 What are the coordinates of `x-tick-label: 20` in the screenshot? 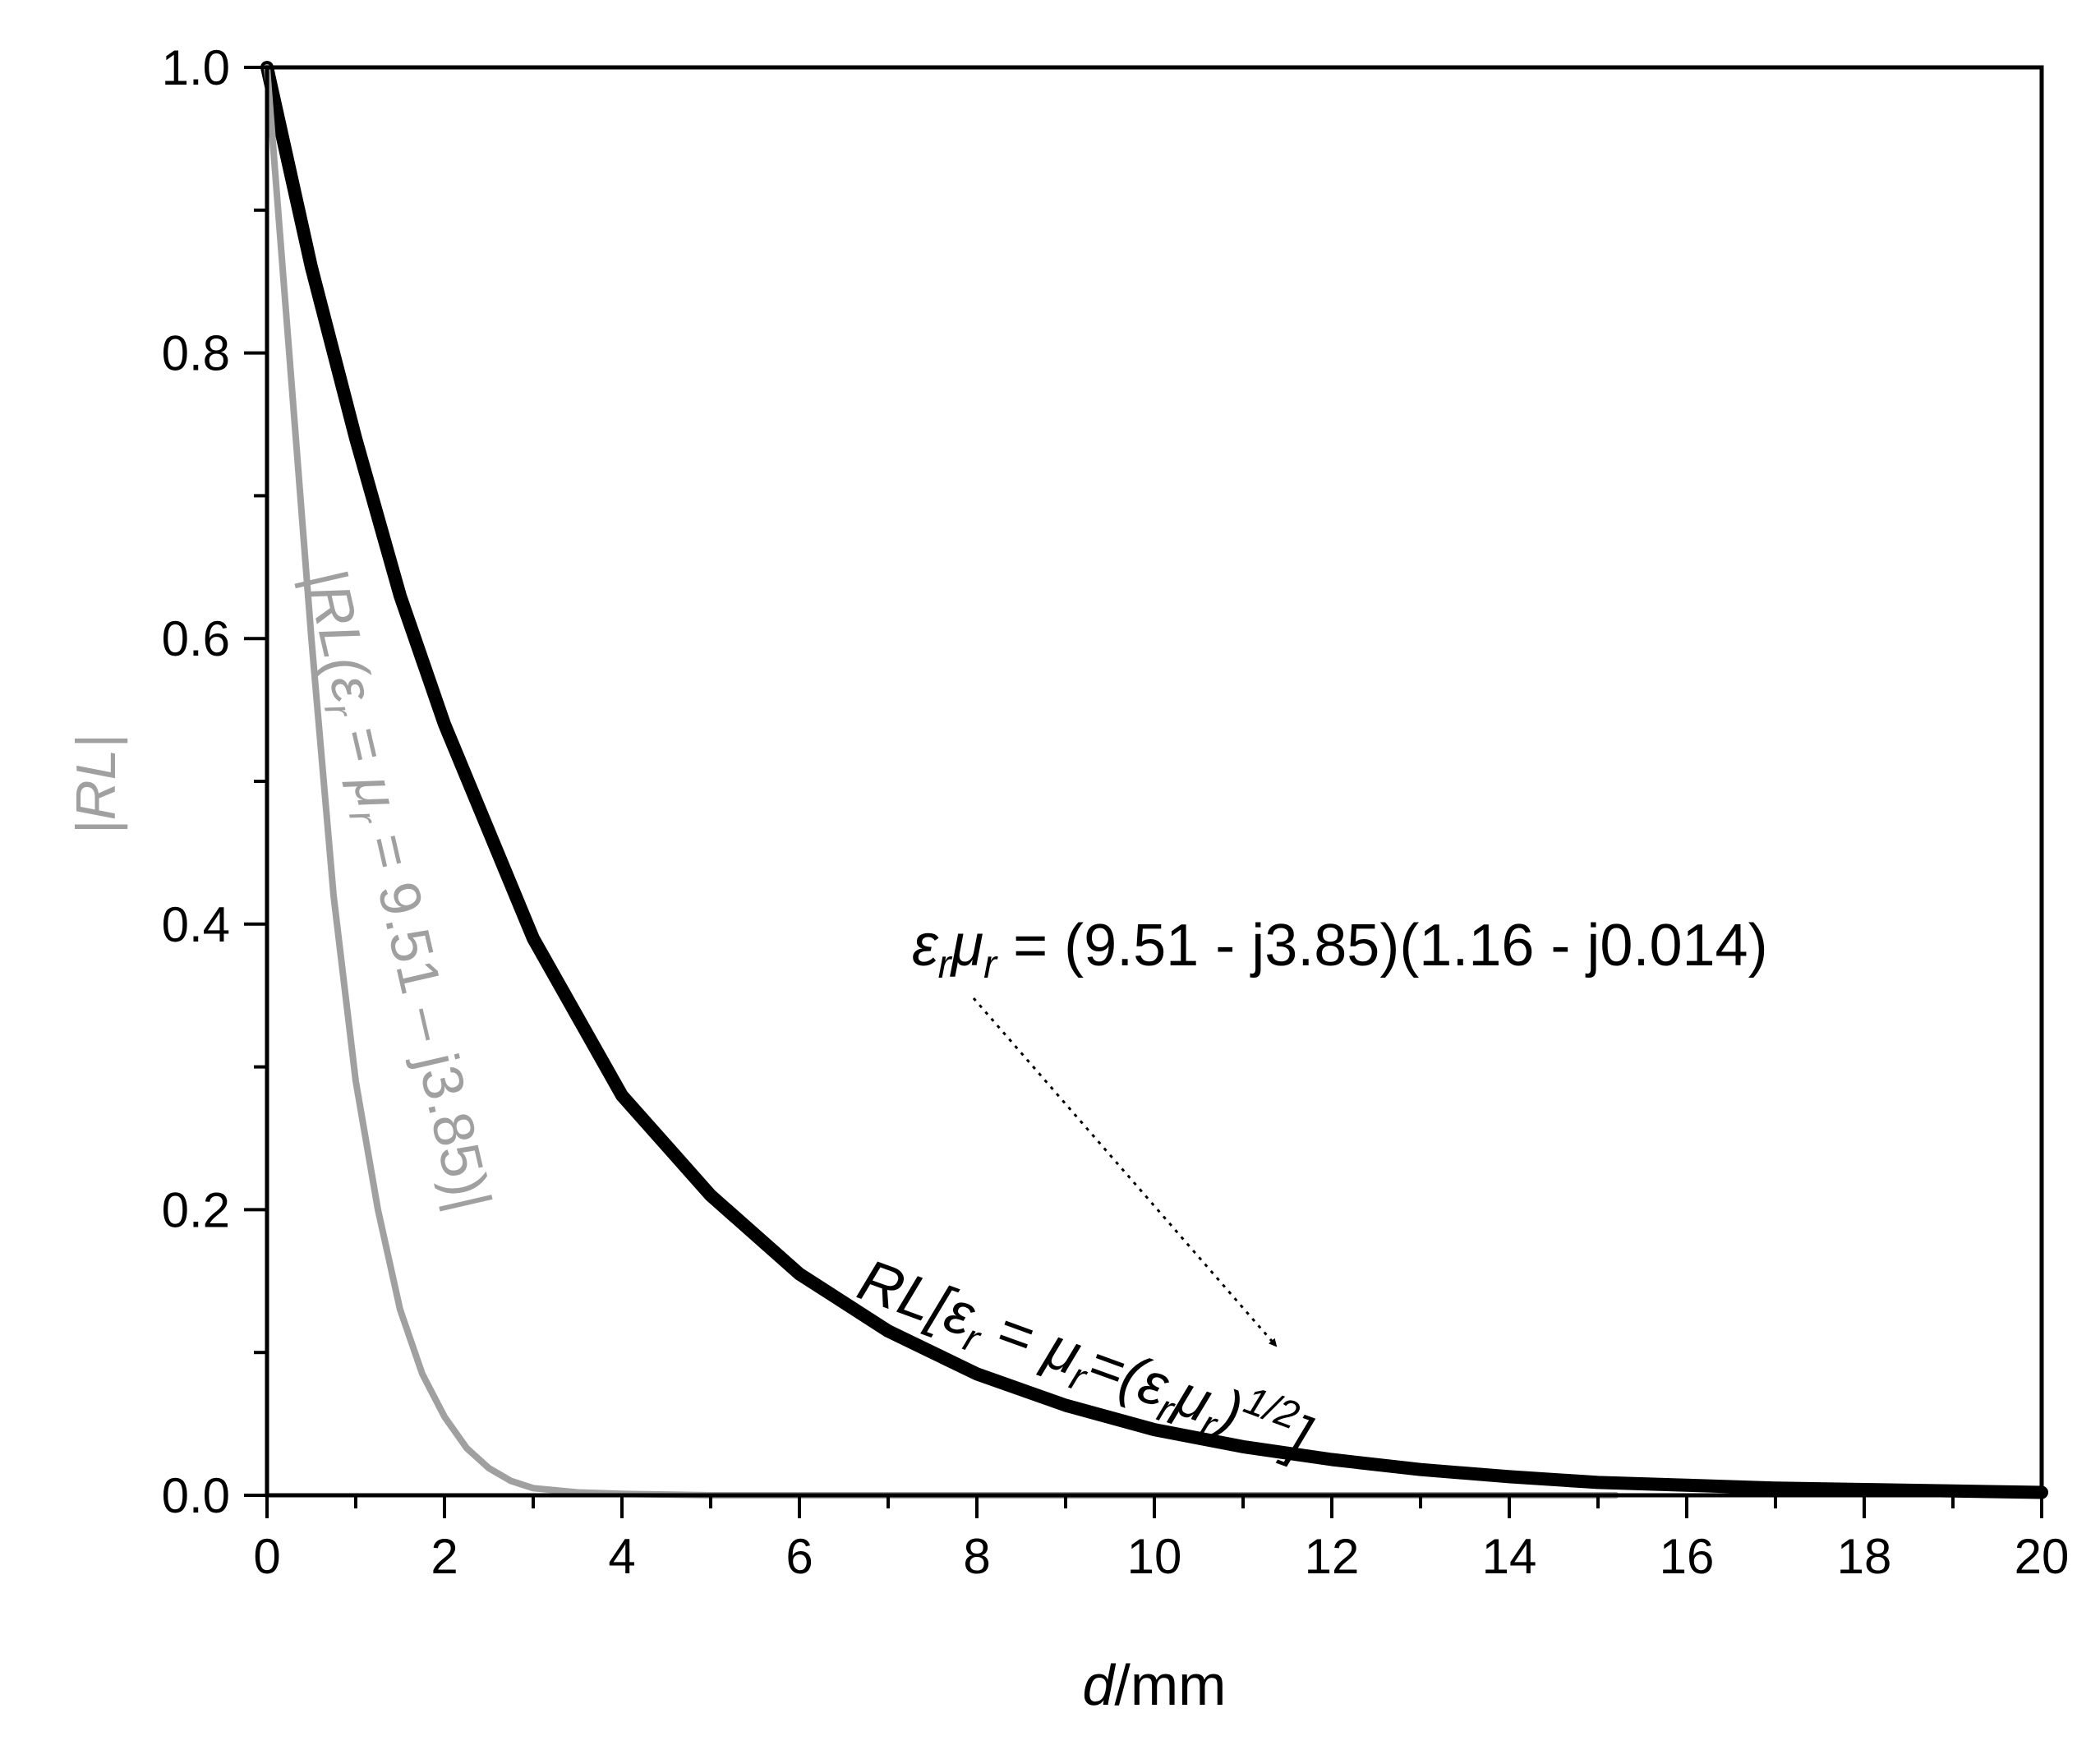 It's located at (2042, 1556).